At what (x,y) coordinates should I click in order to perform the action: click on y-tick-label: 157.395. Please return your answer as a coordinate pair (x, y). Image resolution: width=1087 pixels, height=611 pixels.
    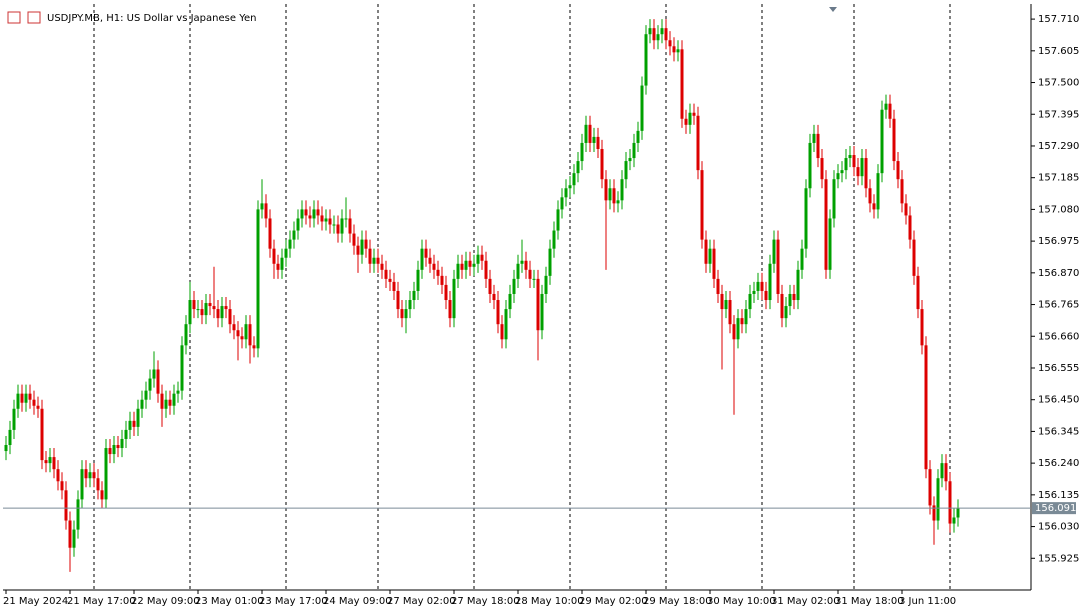
    Looking at the image, I should click on (1058, 114).